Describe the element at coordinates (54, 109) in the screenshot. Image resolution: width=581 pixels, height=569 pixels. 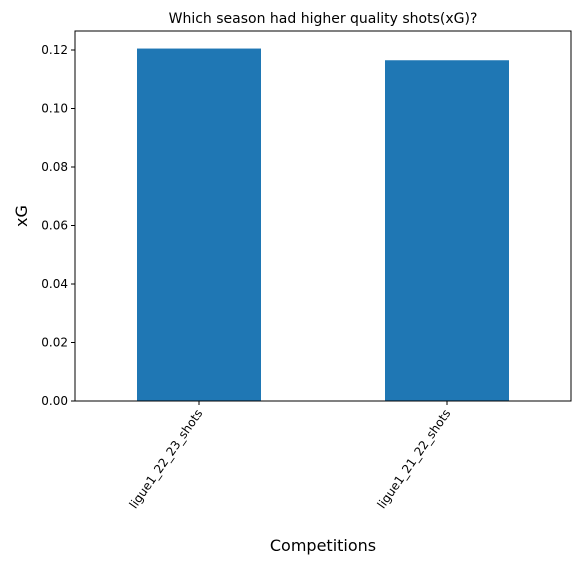
I see `y-tick-label: 0.10` at that location.